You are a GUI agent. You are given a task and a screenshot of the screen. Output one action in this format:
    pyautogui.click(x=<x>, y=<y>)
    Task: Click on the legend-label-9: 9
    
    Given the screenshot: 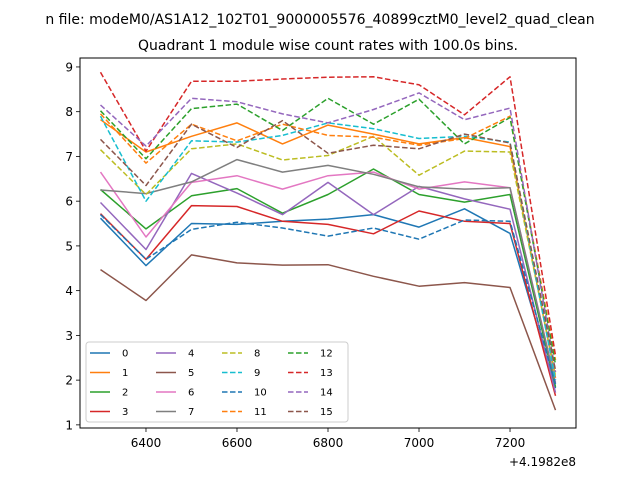 What is the action you would take?
    pyautogui.click(x=257, y=373)
    